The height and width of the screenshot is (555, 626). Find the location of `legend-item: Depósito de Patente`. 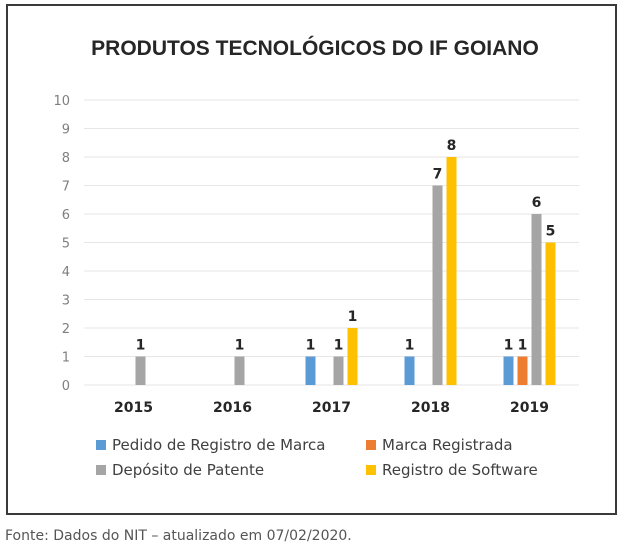

legend-item: Depósito de Patente is located at coordinates (180, 470).